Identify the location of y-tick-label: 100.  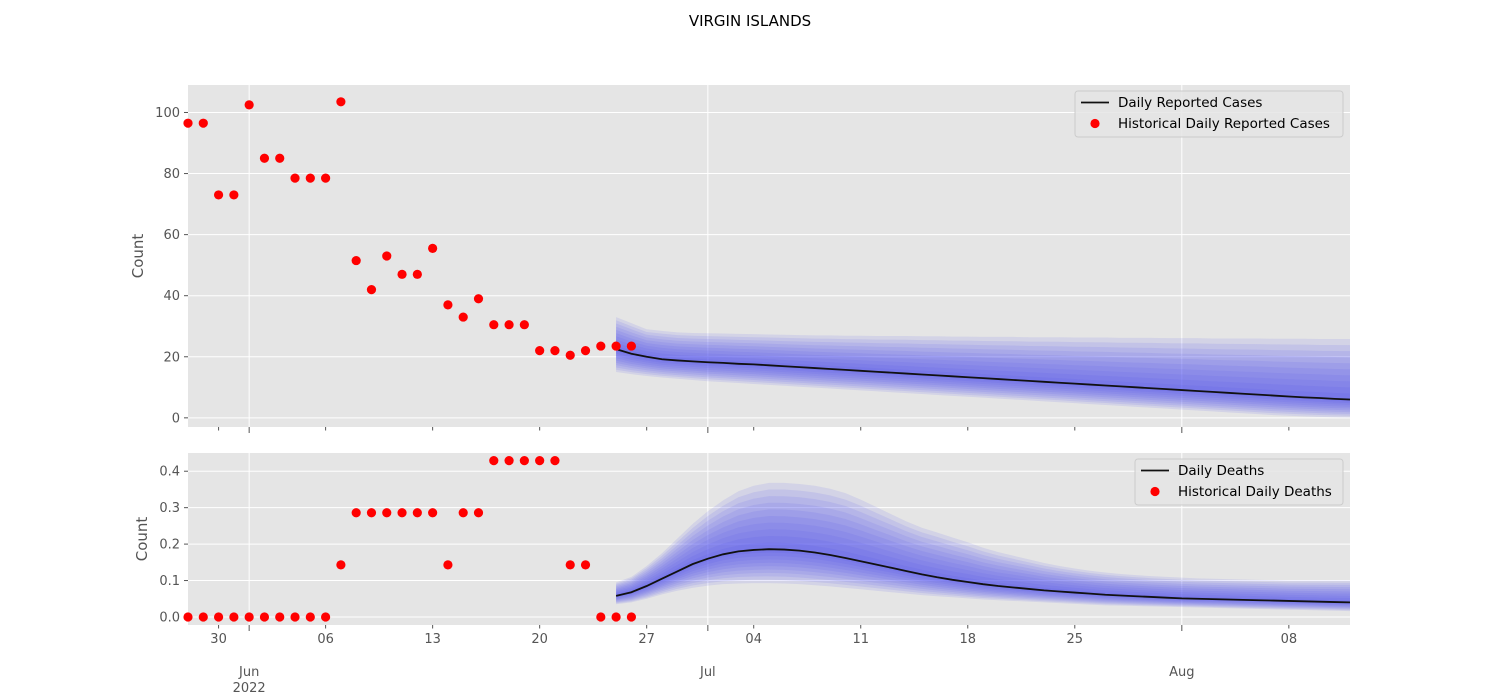
(167, 113).